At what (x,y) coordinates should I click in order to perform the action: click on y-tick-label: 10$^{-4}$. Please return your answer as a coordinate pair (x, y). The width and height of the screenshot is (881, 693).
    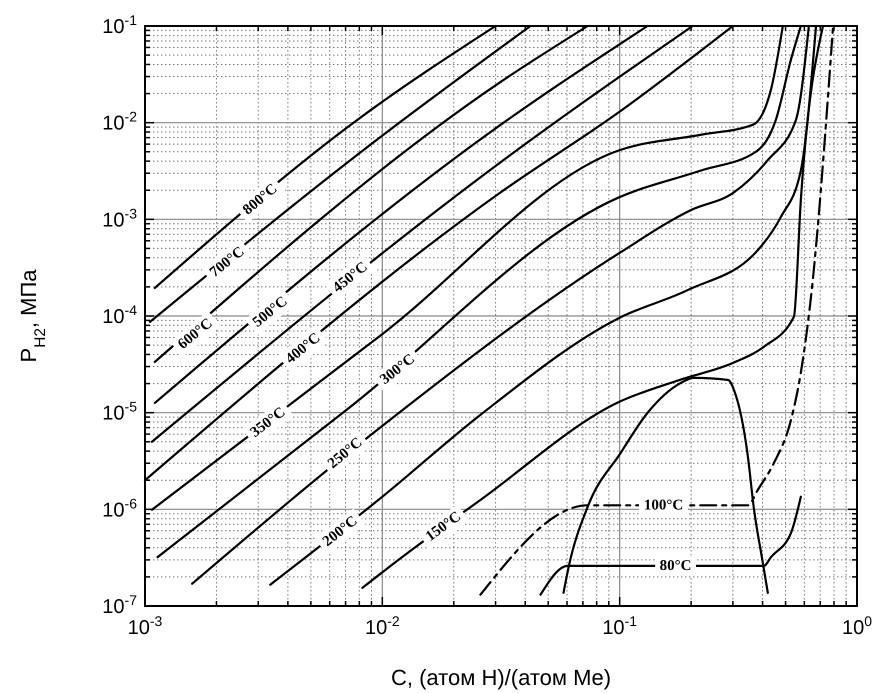
    Looking at the image, I should click on (120, 315).